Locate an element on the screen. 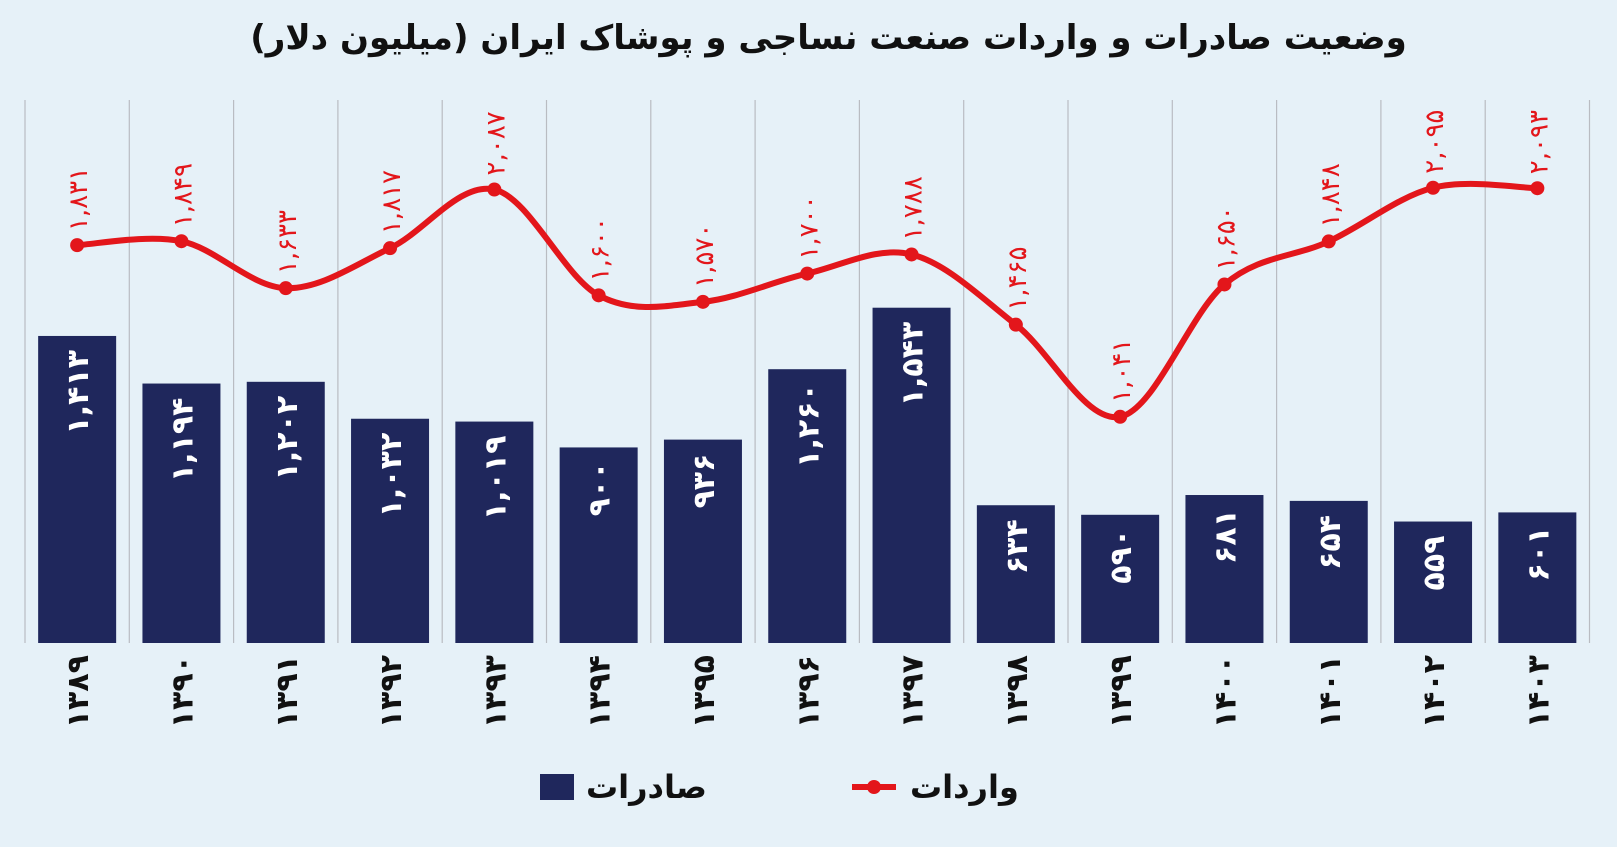 The width and height of the screenshot is (1617, 847). export-value-label: ۶۵۴ is located at coordinates (1330, 542).